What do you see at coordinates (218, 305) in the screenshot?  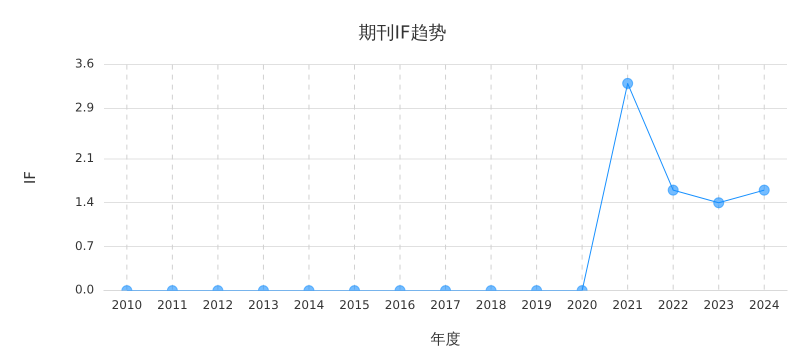 I see `x-tick-label: 2012` at bounding box center [218, 305].